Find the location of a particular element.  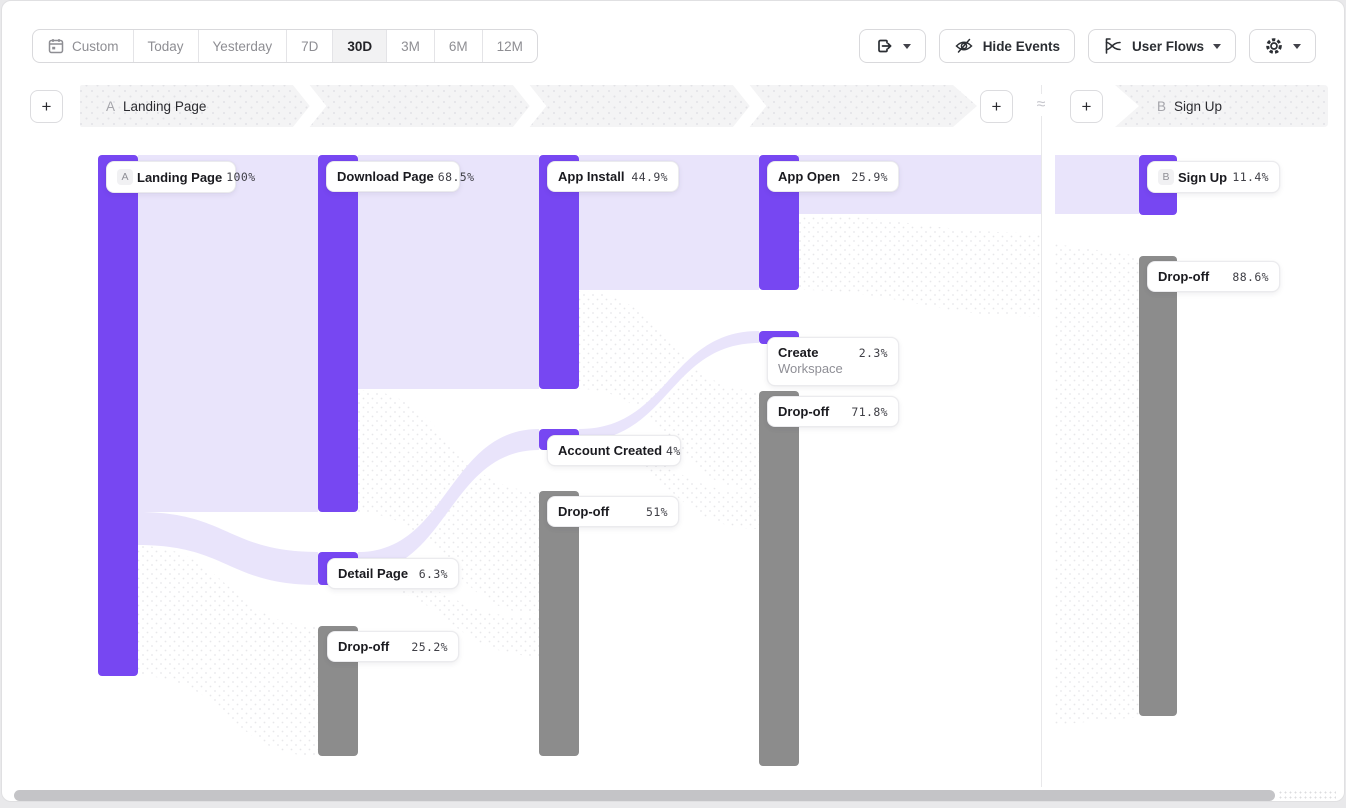

flow-download-to-appinstall is located at coordinates (448, 272).